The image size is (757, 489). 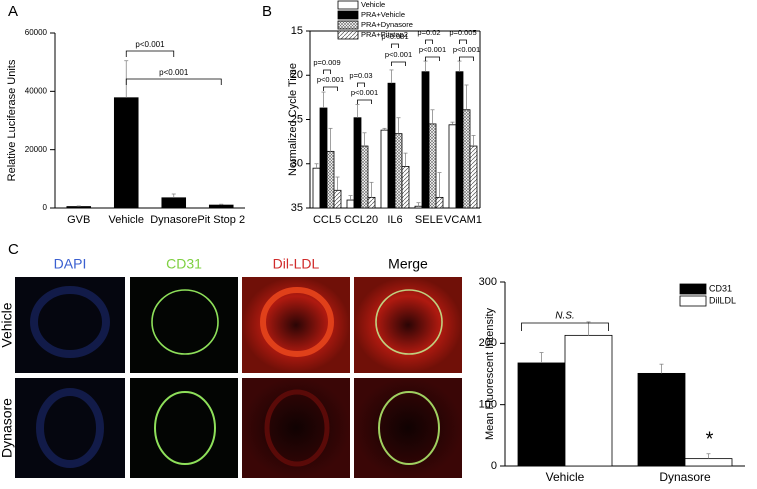 I want to click on legend-label: PRA+Dynasore, so click(x=387, y=24).